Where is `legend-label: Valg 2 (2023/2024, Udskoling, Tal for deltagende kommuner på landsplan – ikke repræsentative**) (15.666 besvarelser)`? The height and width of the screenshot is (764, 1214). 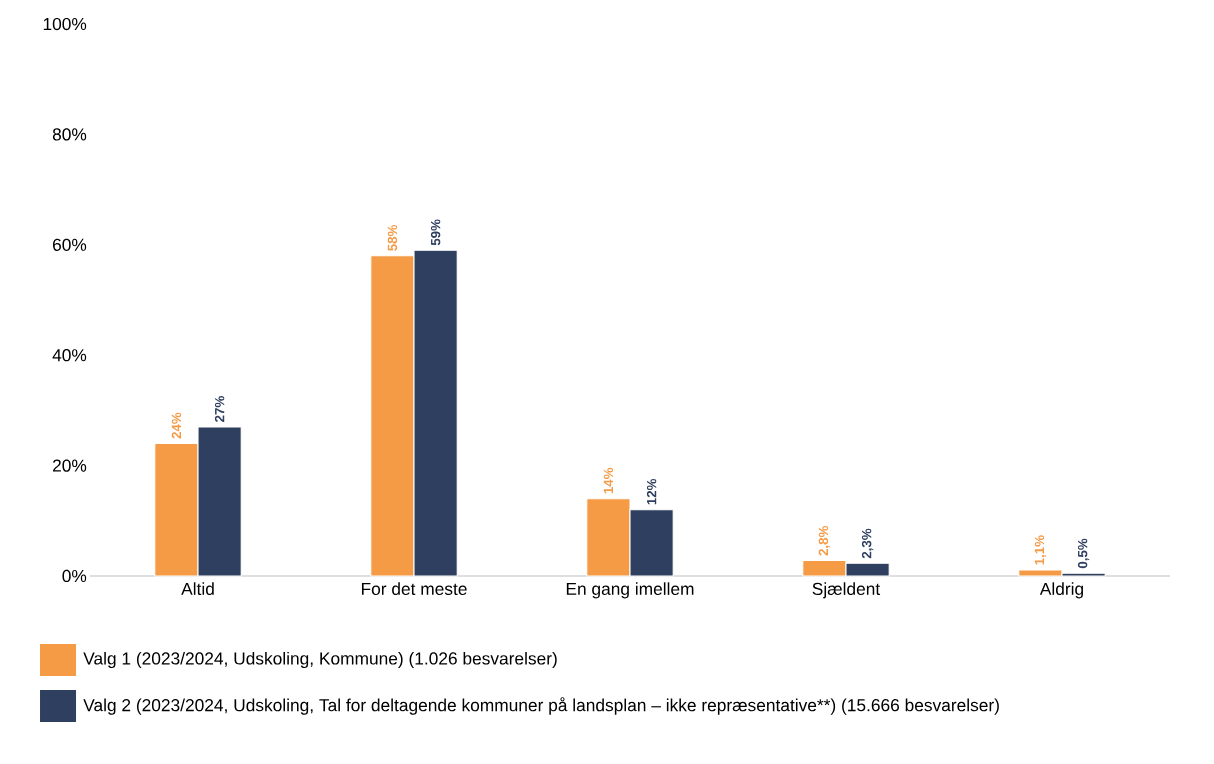
legend-label: Valg 2 (2023/2024, Udskoling, Tal for deltagende kommuner på landsplan – ikke repræsentative**) (15.666 besvarelser) is located at coordinates (541, 706).